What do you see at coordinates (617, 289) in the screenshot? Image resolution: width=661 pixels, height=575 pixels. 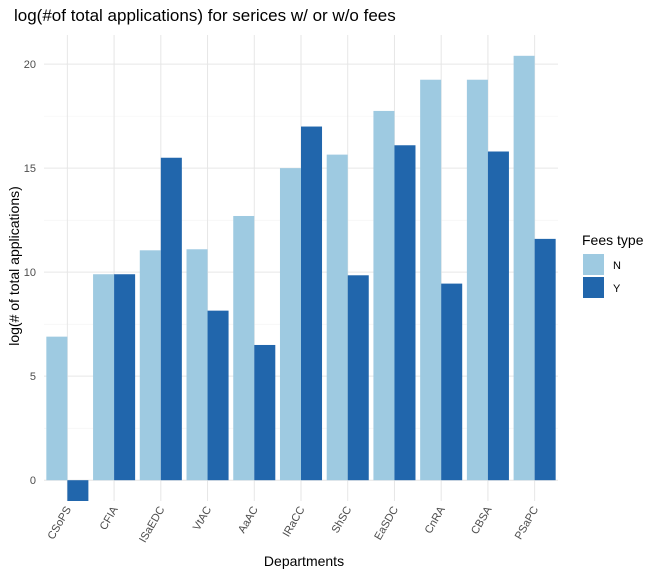 I see `legend-label-Y: Y` at bounding box center [617, 289].